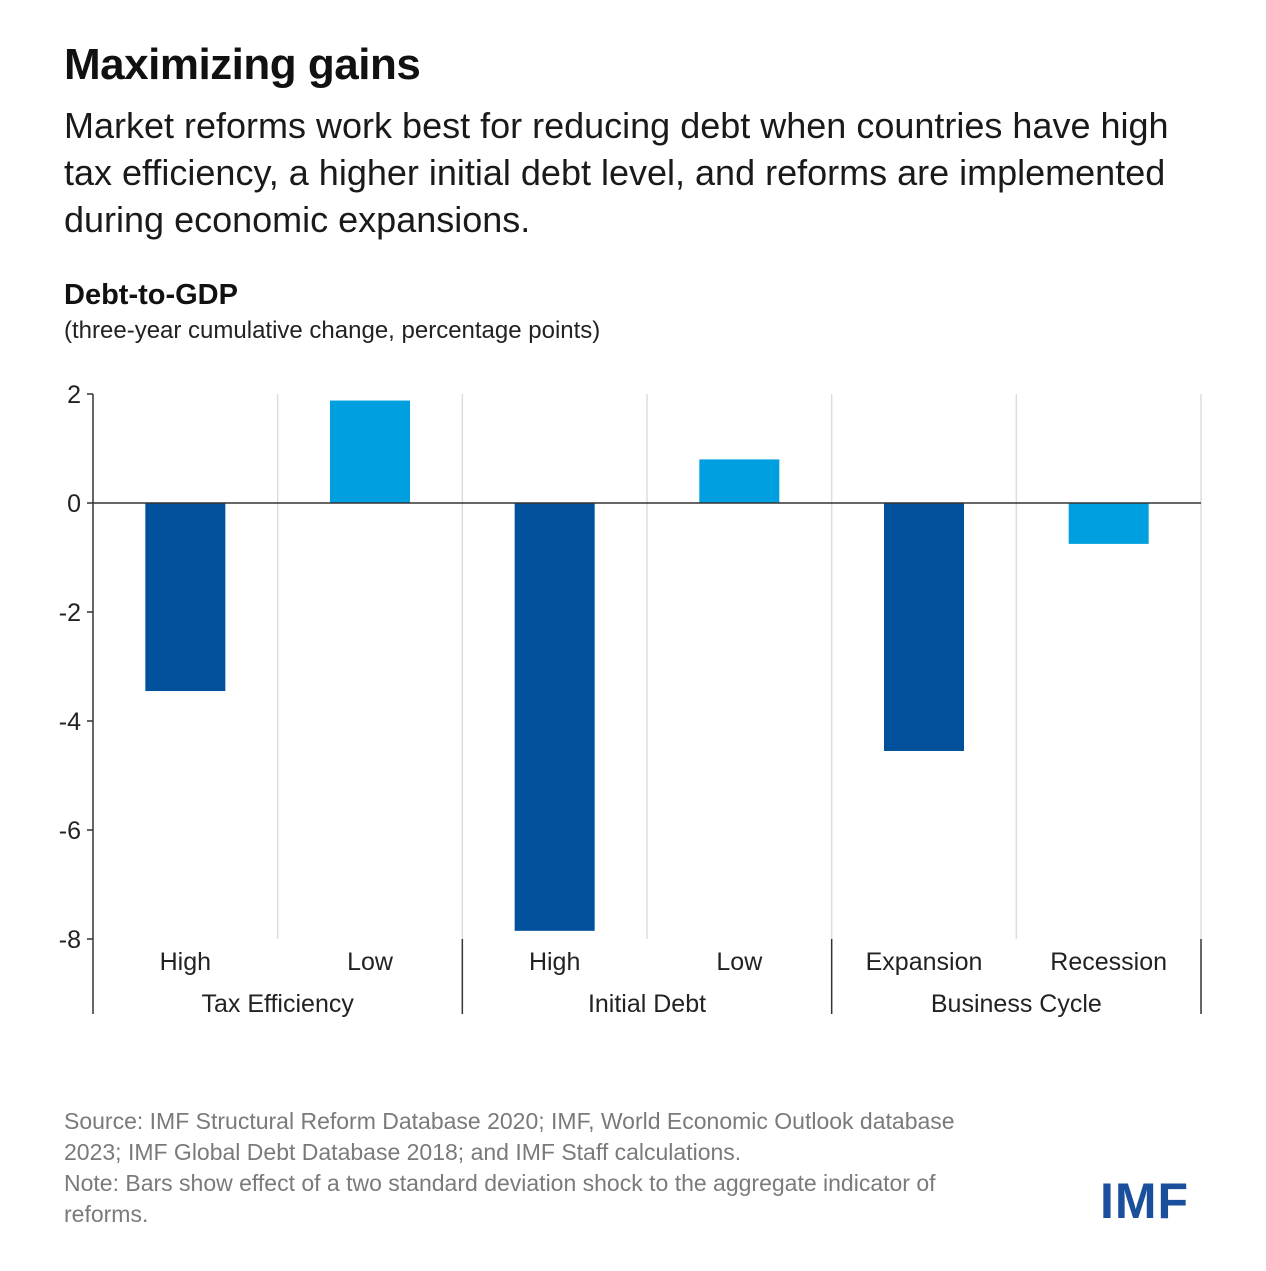  What do you see at coordinates (70, 940) in the screenshot?
I see `y-tick-label: -8` at bounding box center [70, 940].